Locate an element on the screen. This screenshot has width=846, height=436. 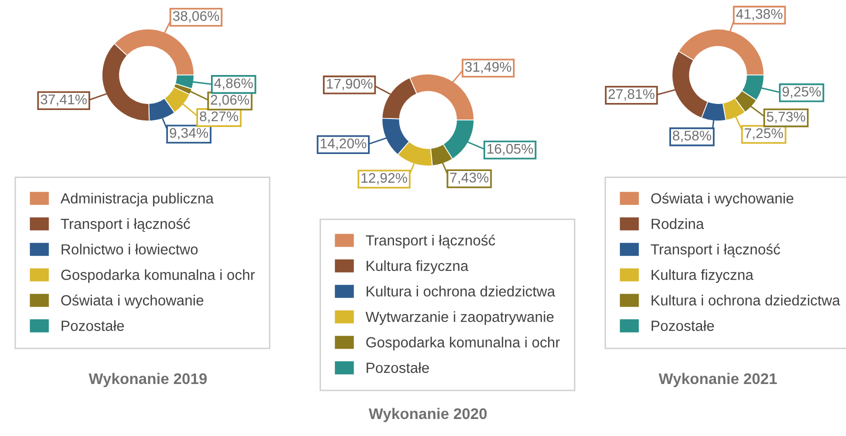
text: Wykonanie 2019 is located at coordinates (147, 380).